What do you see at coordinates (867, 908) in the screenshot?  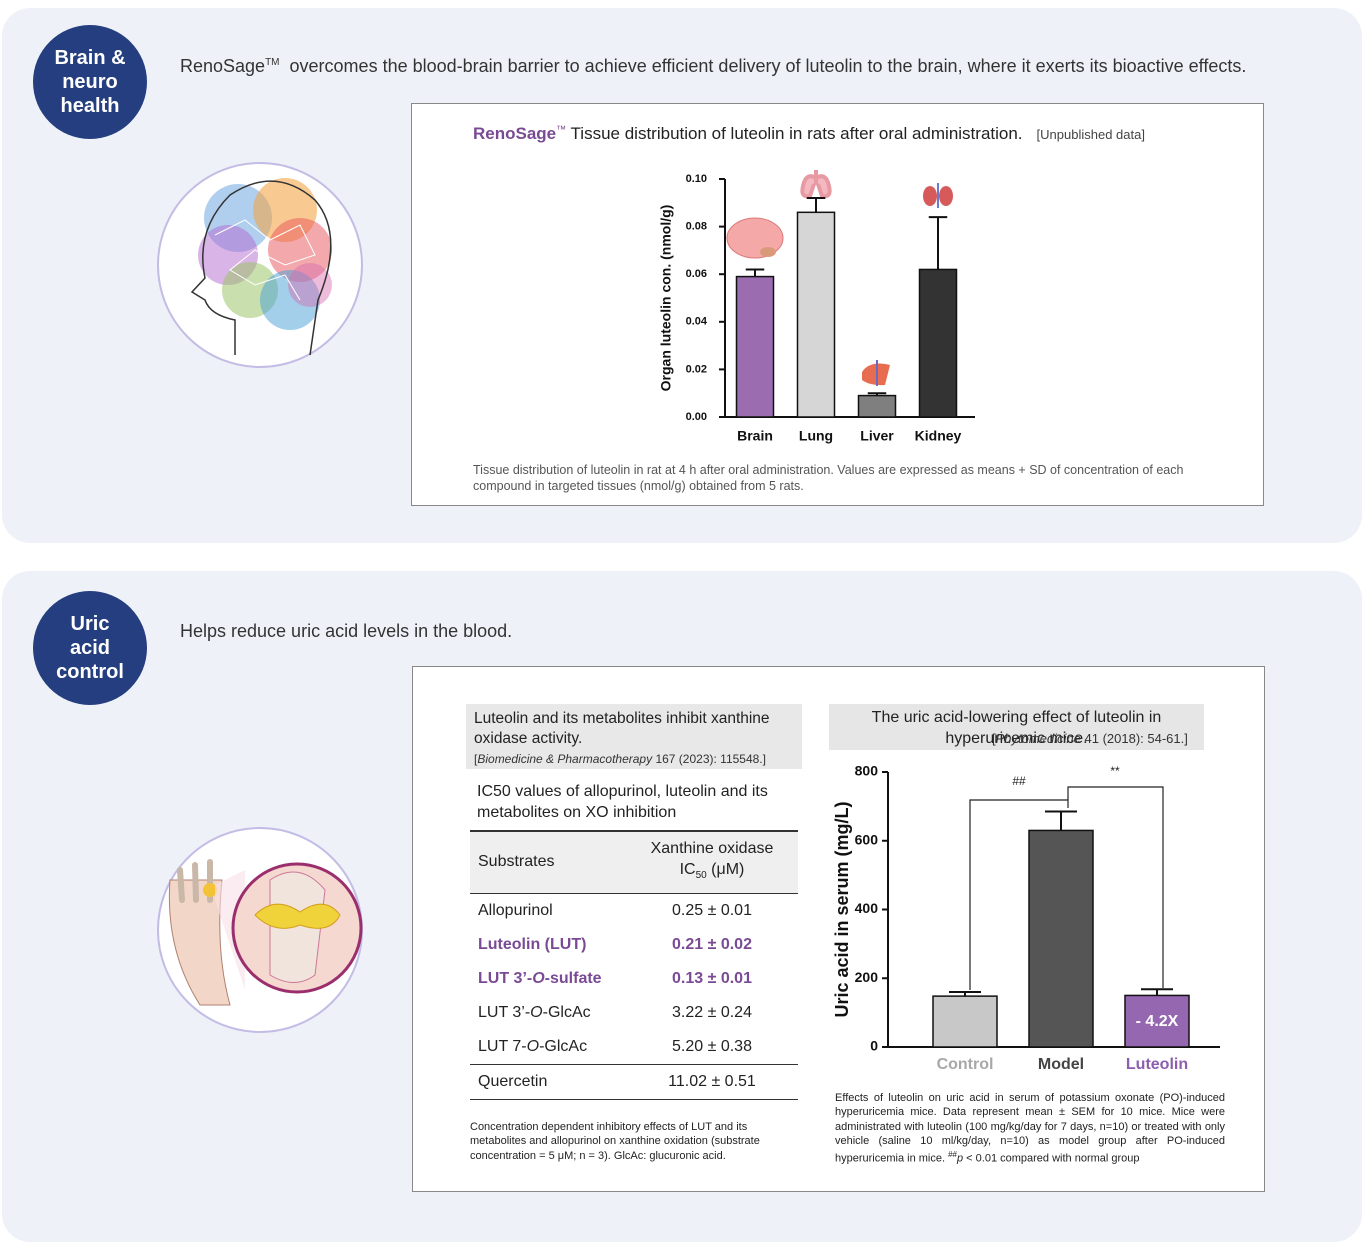 I see `y-tick-label: 400` at bounding box center [867, 908].